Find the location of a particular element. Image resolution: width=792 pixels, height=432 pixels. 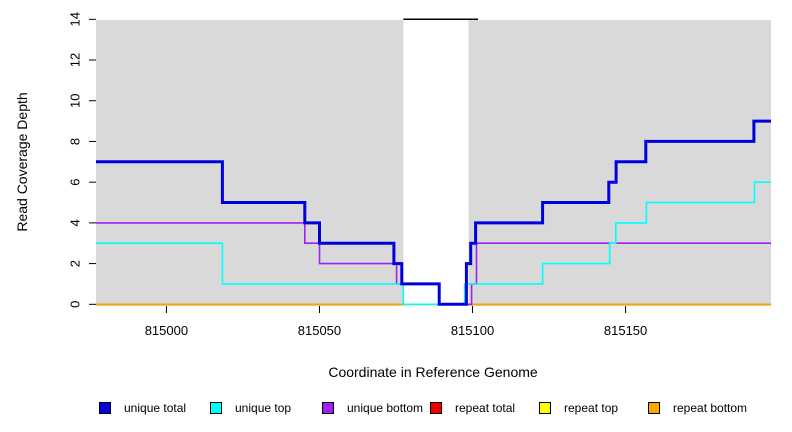

y-tick-label: 4 is located at coordinates (74, 222).